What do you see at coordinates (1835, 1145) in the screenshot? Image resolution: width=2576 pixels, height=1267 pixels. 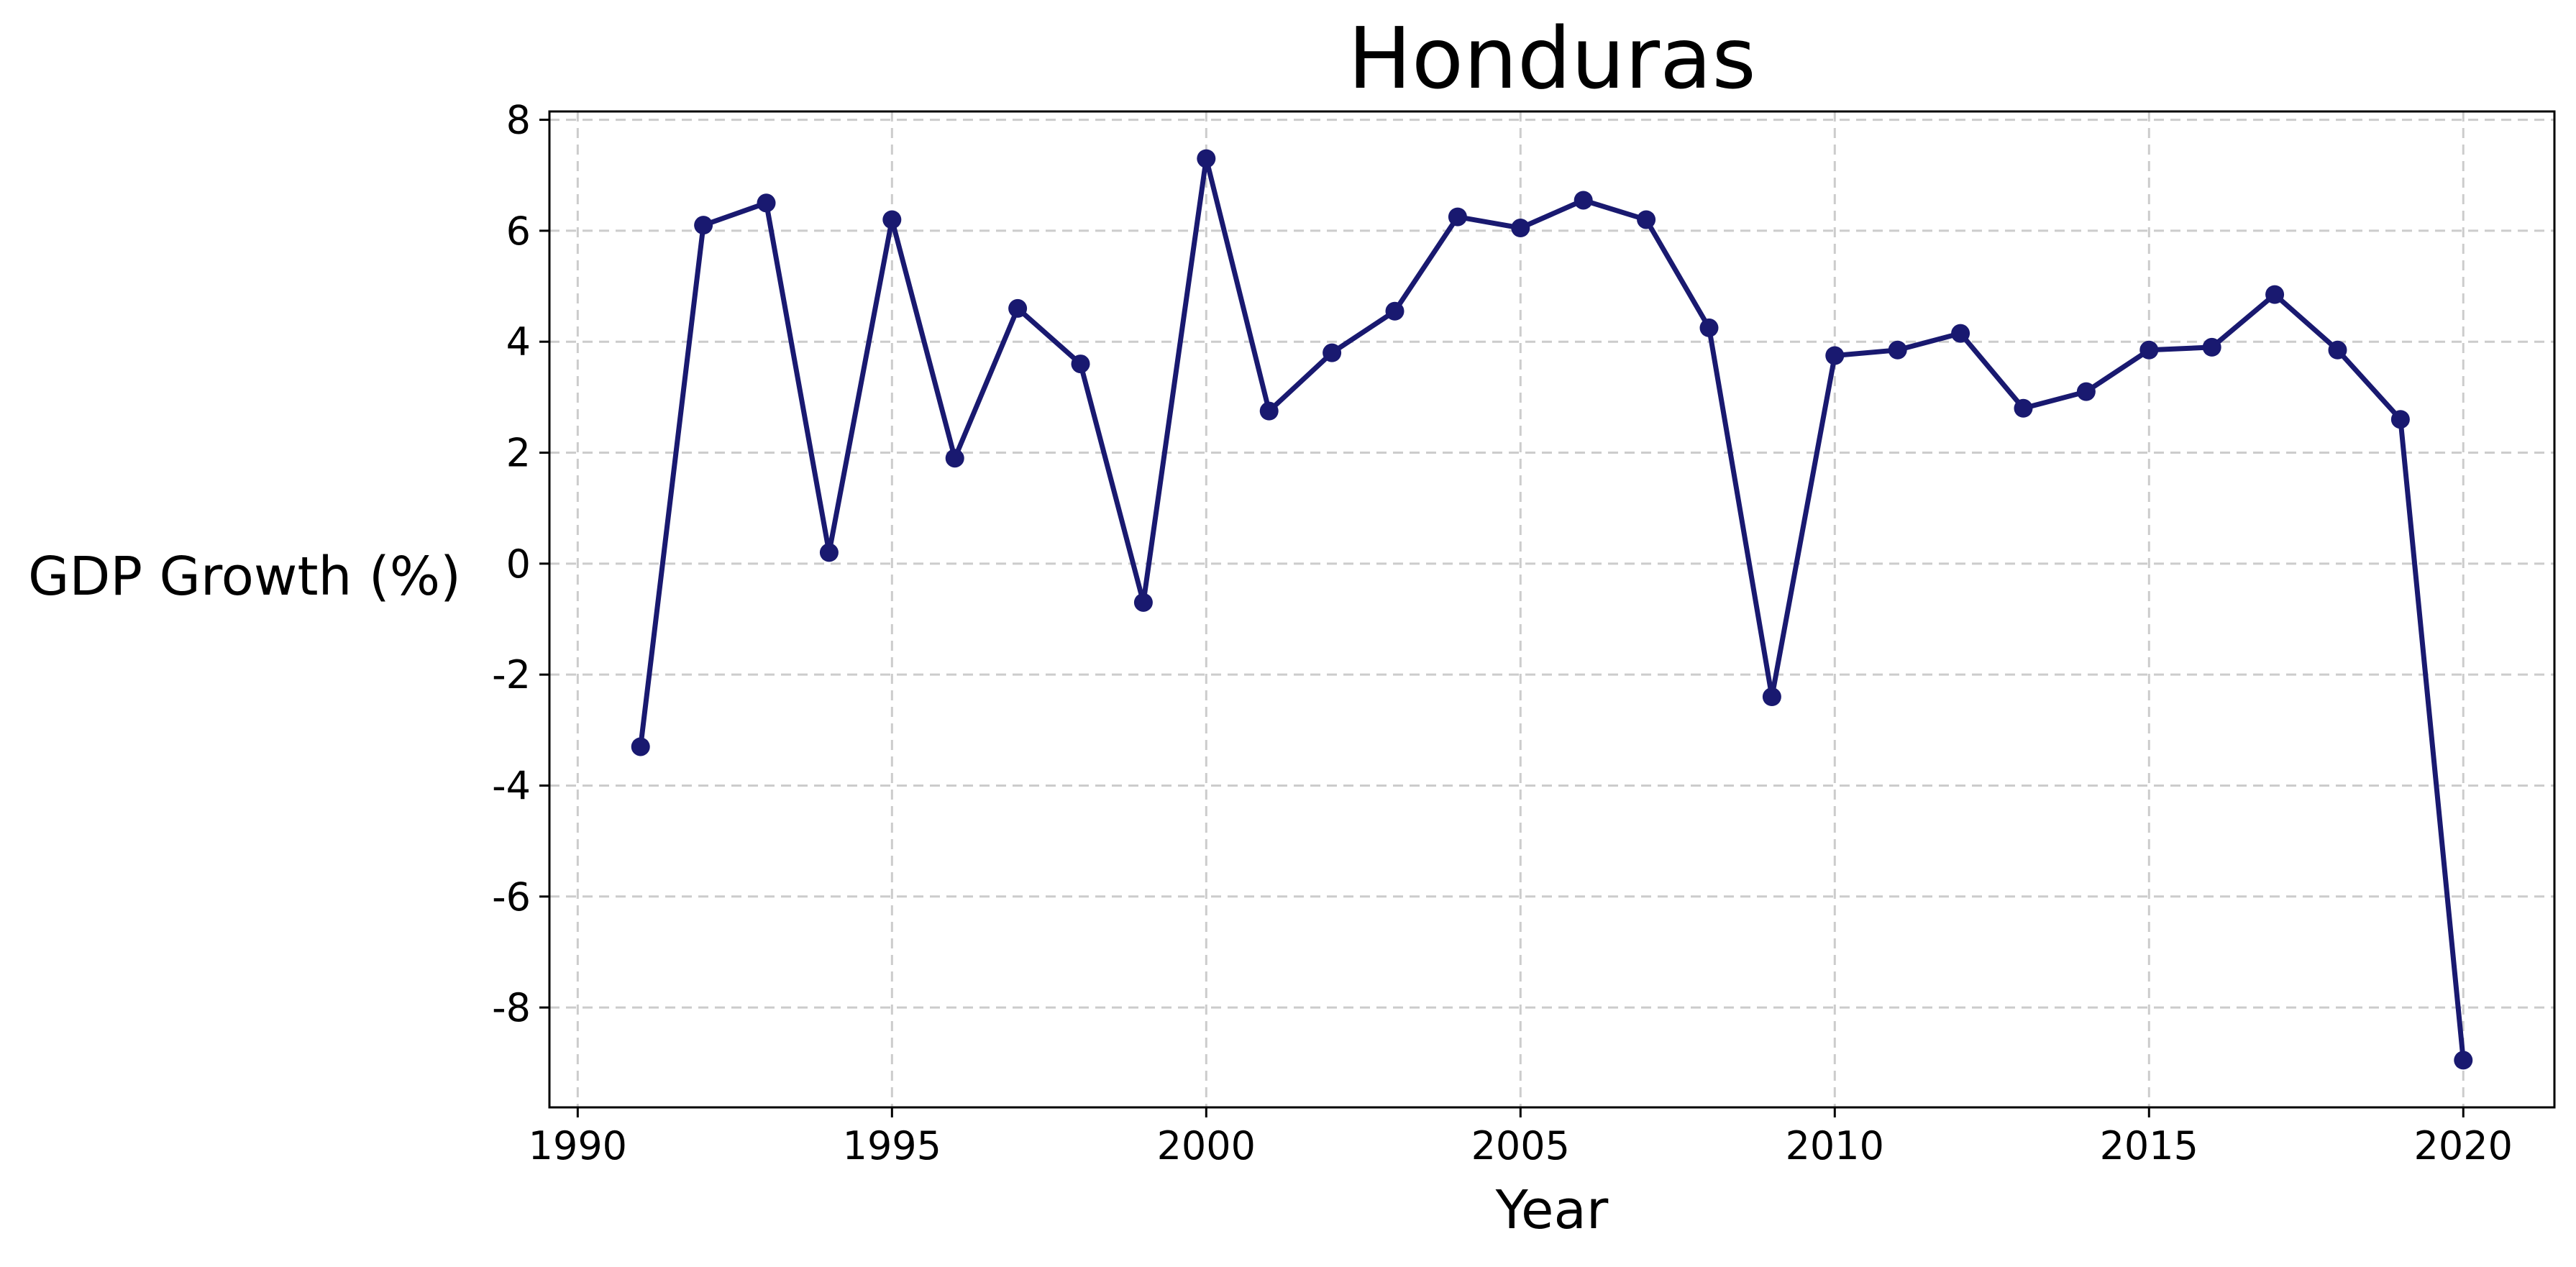 I see `x-tick-label: 2010` at bounding box center [1835, 1145].